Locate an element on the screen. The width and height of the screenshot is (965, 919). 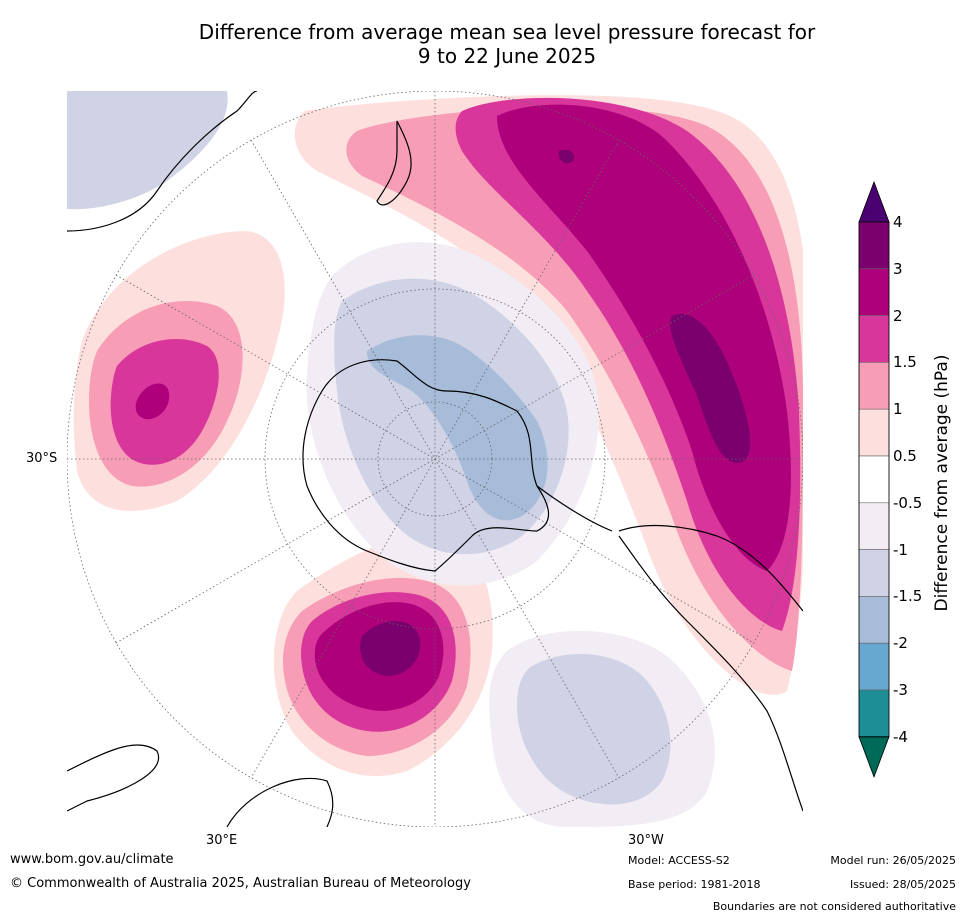
colorbar-tick-label: 3 is located at coordinates (898, 268).